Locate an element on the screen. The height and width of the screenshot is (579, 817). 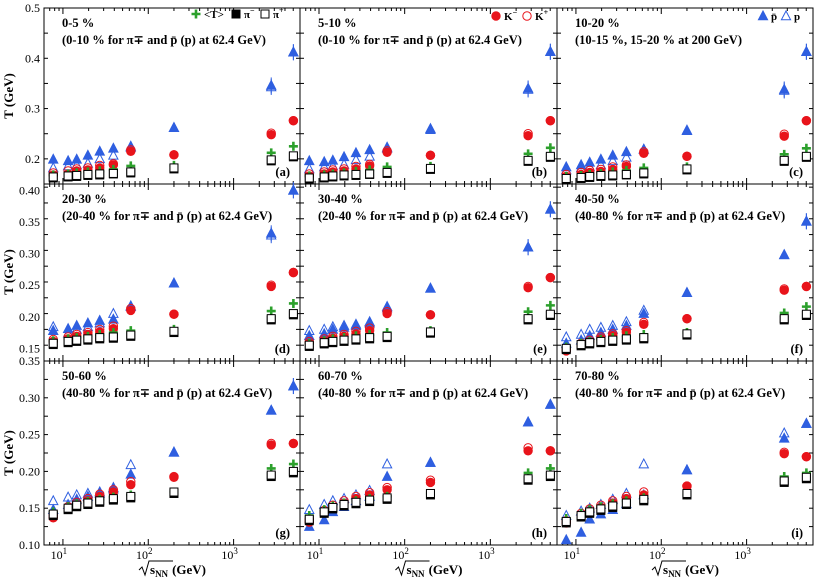
centrality-title: 50-60 % is located at coordinates (84, 376).